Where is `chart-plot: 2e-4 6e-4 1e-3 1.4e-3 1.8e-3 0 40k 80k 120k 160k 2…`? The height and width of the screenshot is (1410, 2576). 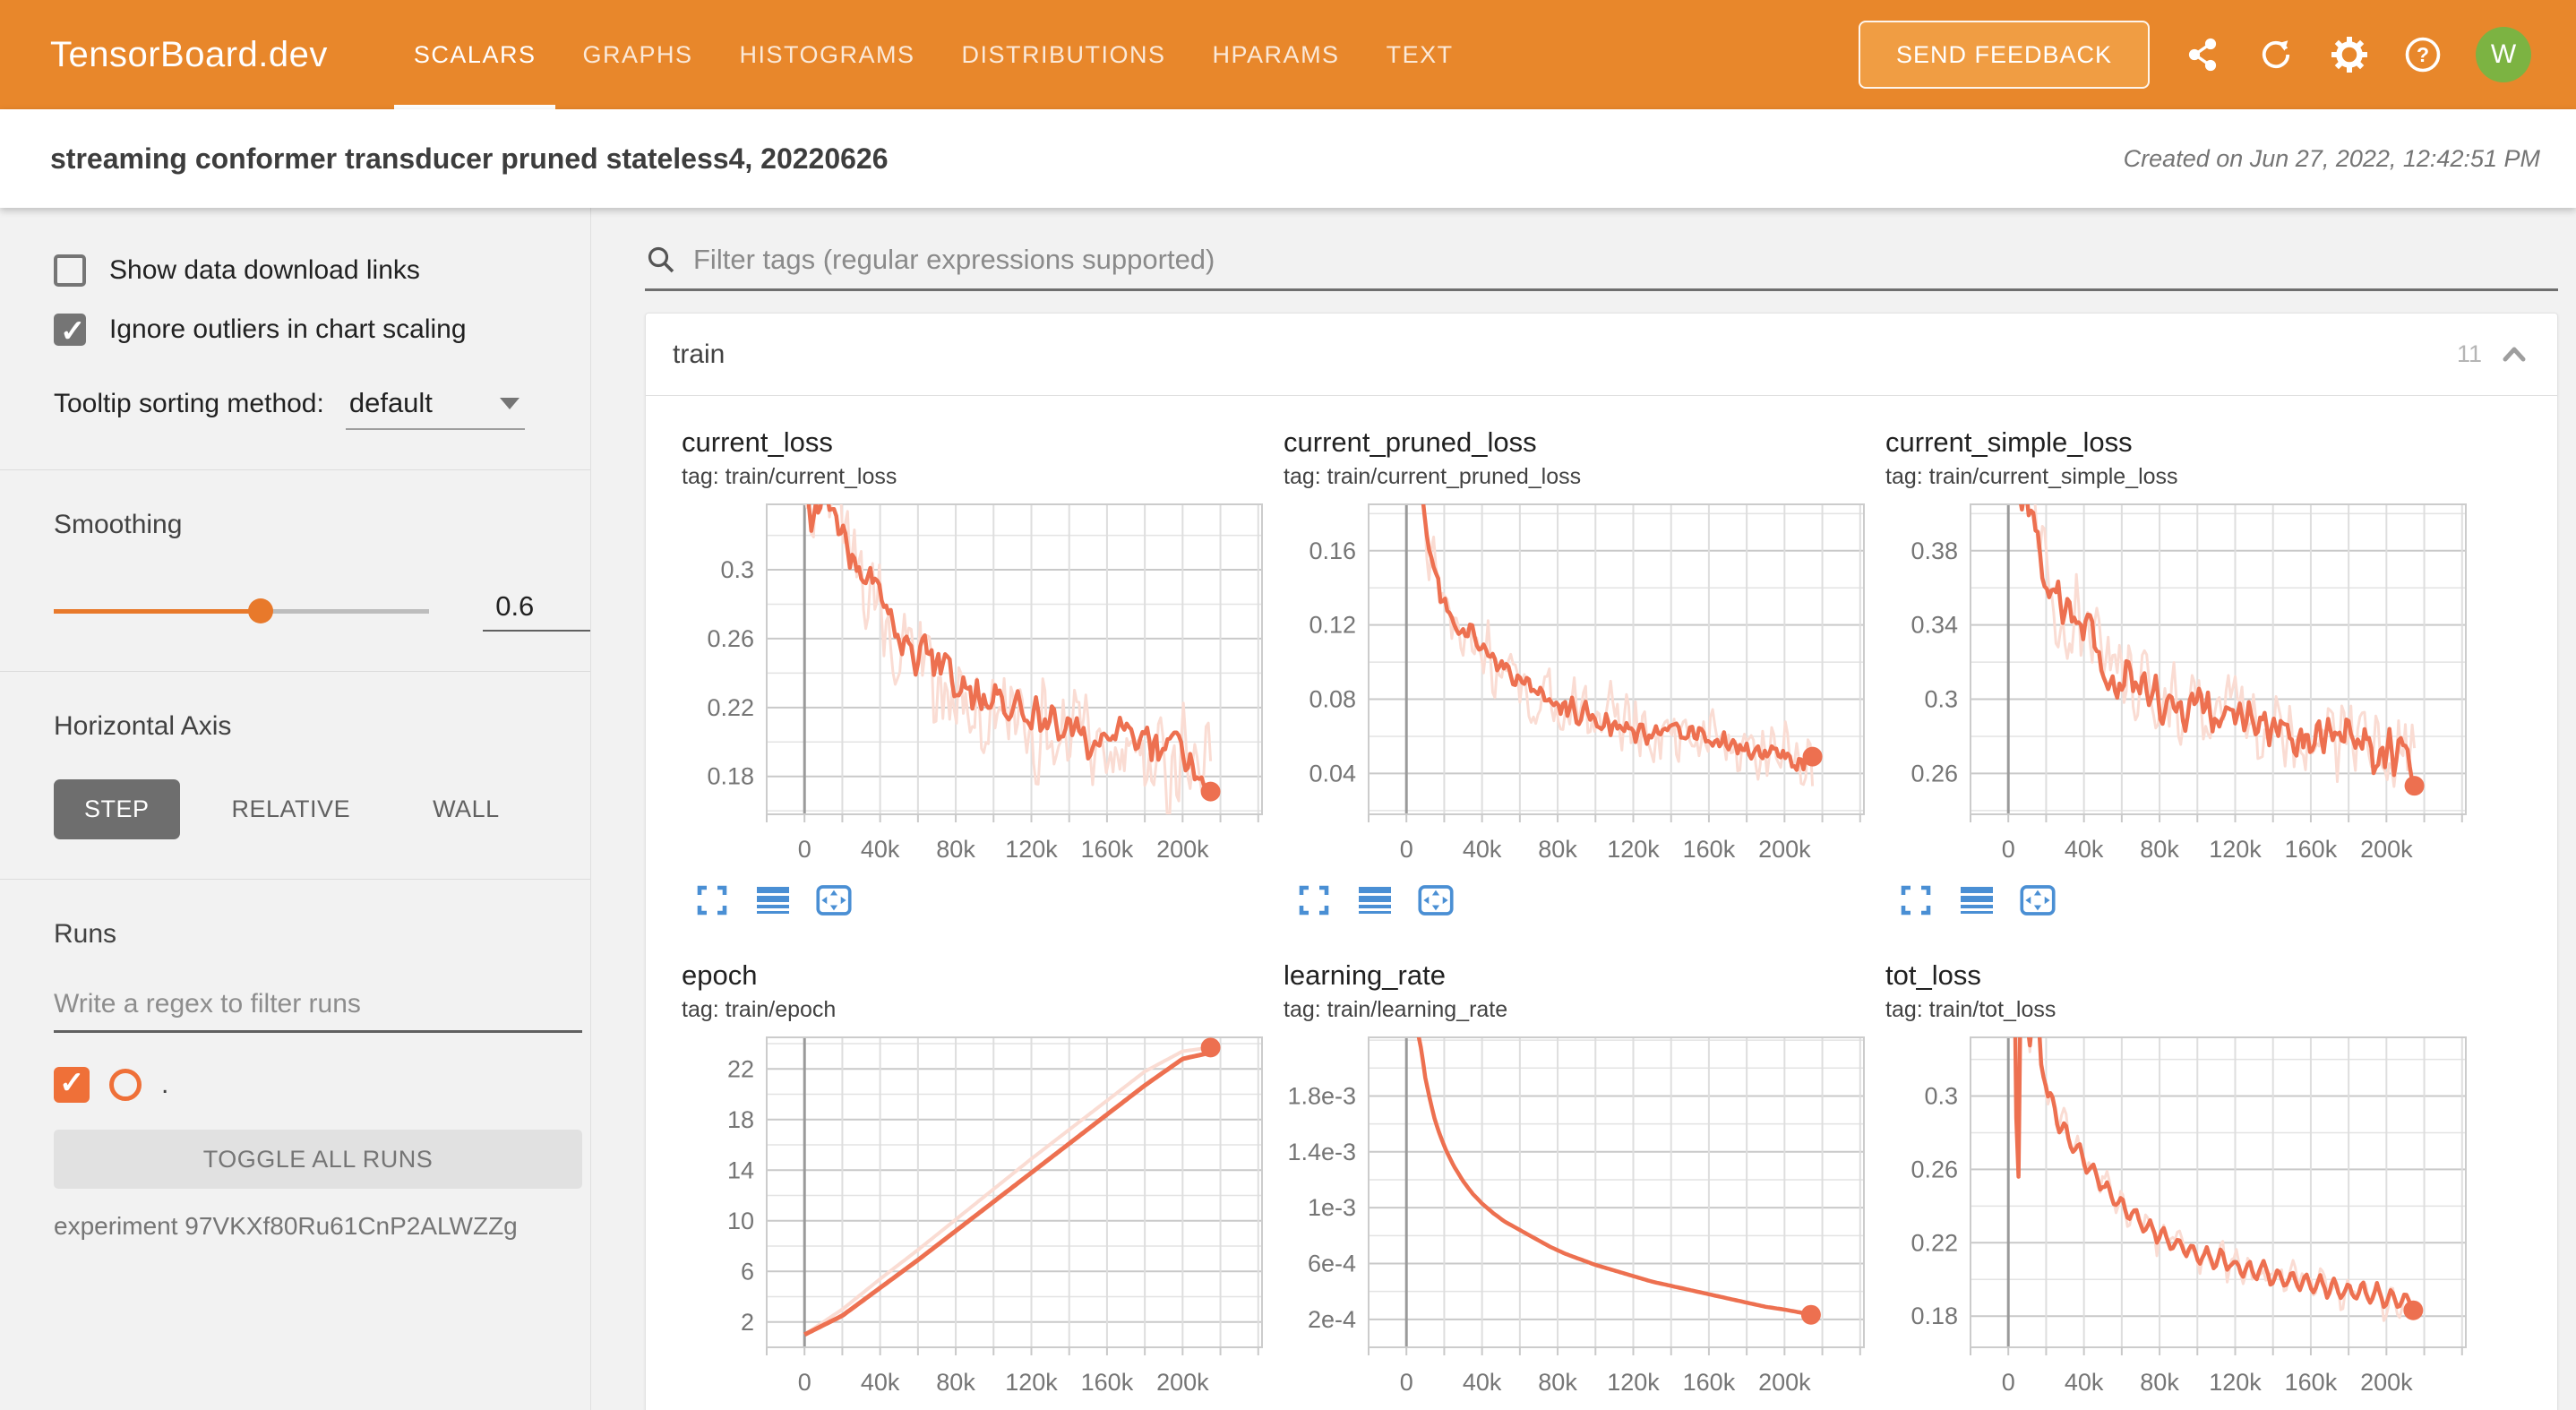
chart-plot: 2e-4 6e-4 1e-3 1.4e-3 1.8e-3 0 40k 80k 120k 160k 2… is located at coordinates (1579, 1220).